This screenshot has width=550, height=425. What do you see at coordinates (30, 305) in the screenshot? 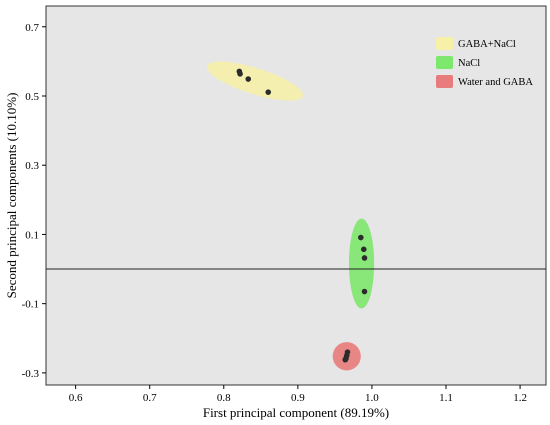
I see `y-tick-label: -0.1` at bounding box center [30, 305].